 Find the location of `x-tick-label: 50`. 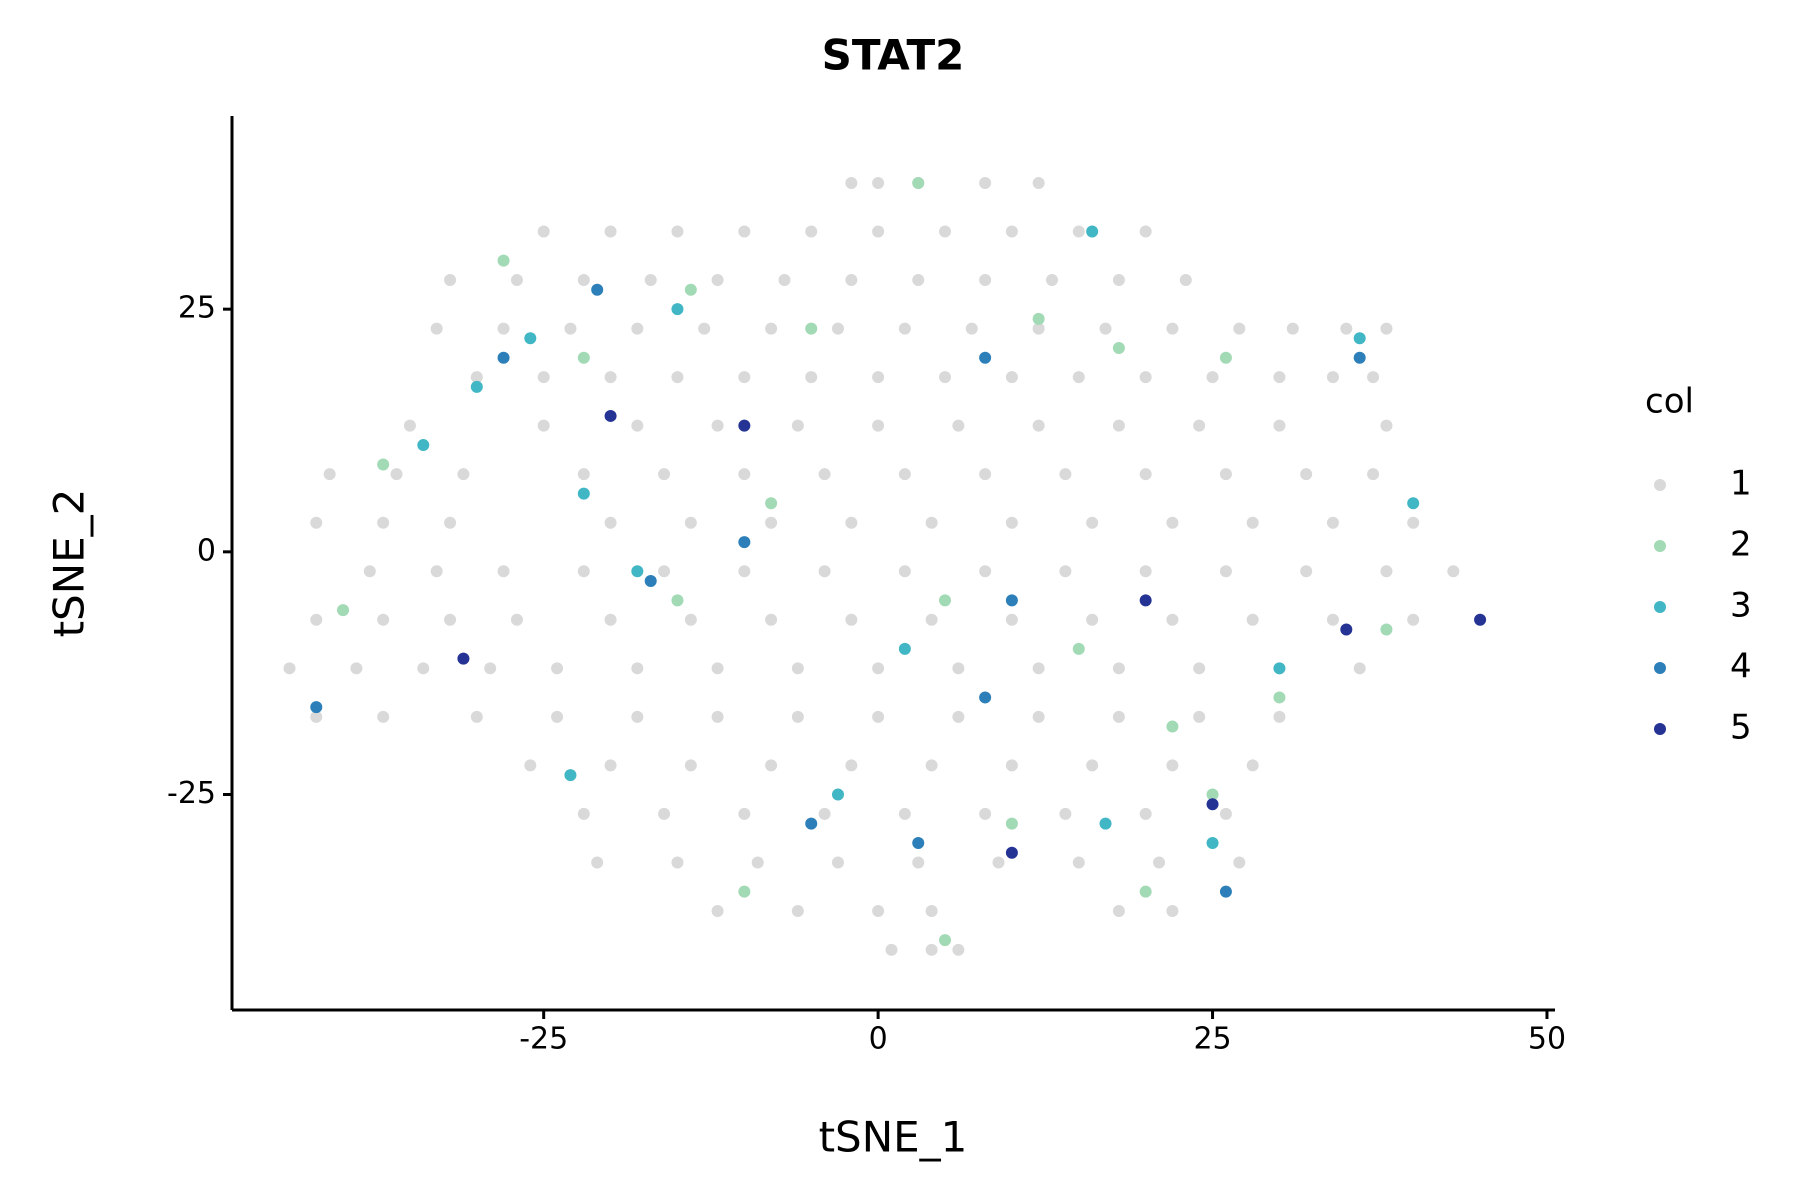

x-tick-label: 50 is located at coordinates (1547, 1039).